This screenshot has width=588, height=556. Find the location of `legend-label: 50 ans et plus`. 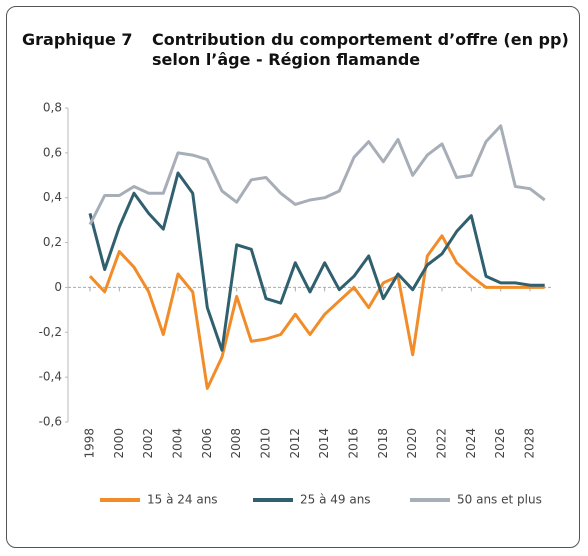

legend-label: 50 ans et plus is located at coordinates (499, 500).